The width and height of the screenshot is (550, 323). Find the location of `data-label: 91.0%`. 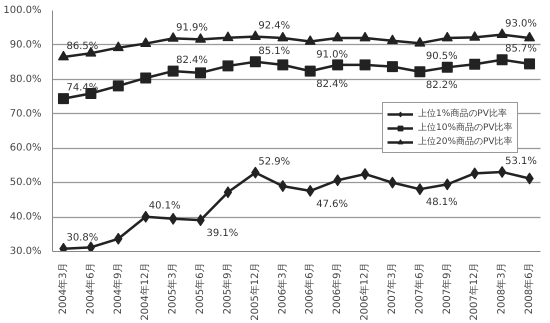

data-label: 91.0% is located at coordinates (332, 54).